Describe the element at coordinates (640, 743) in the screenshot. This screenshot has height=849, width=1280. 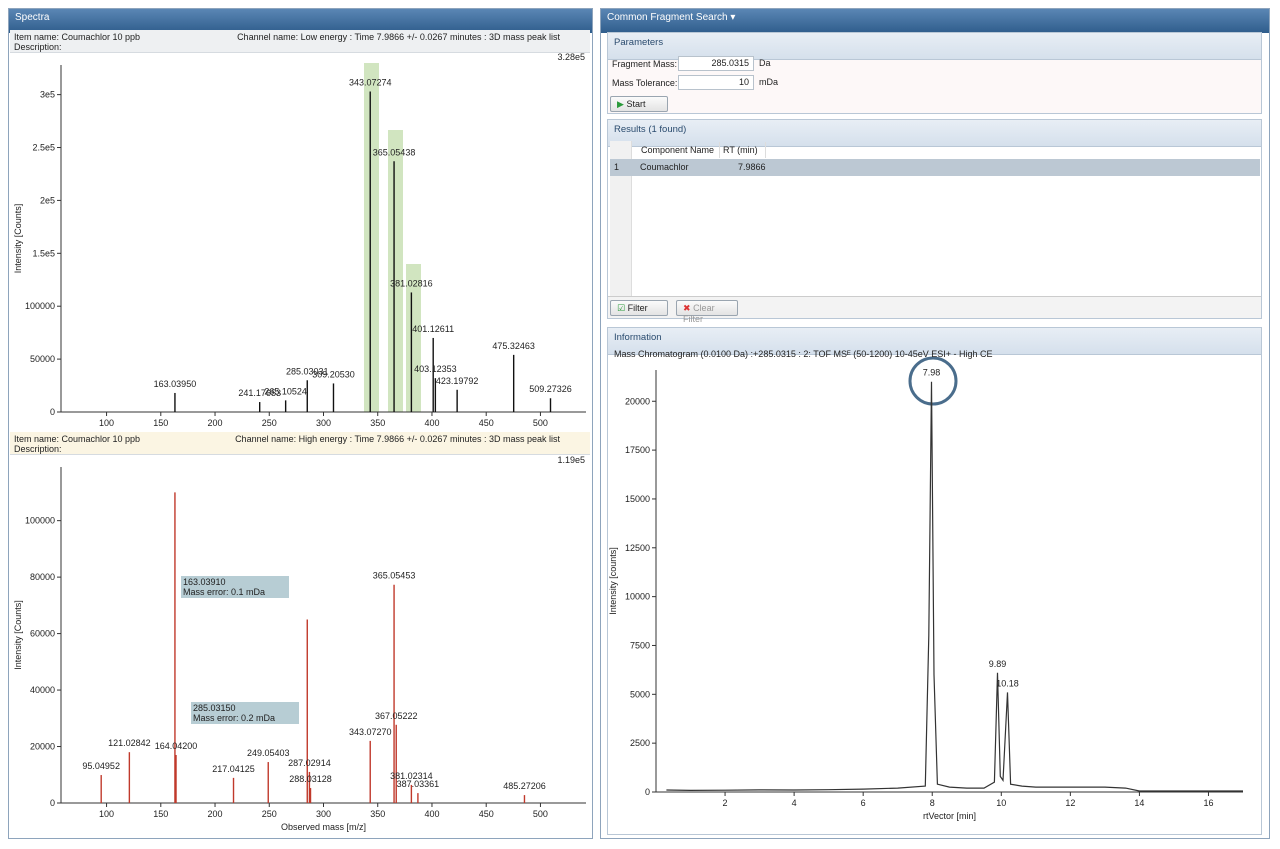
I see `y-tick-label: 2500` at that location.